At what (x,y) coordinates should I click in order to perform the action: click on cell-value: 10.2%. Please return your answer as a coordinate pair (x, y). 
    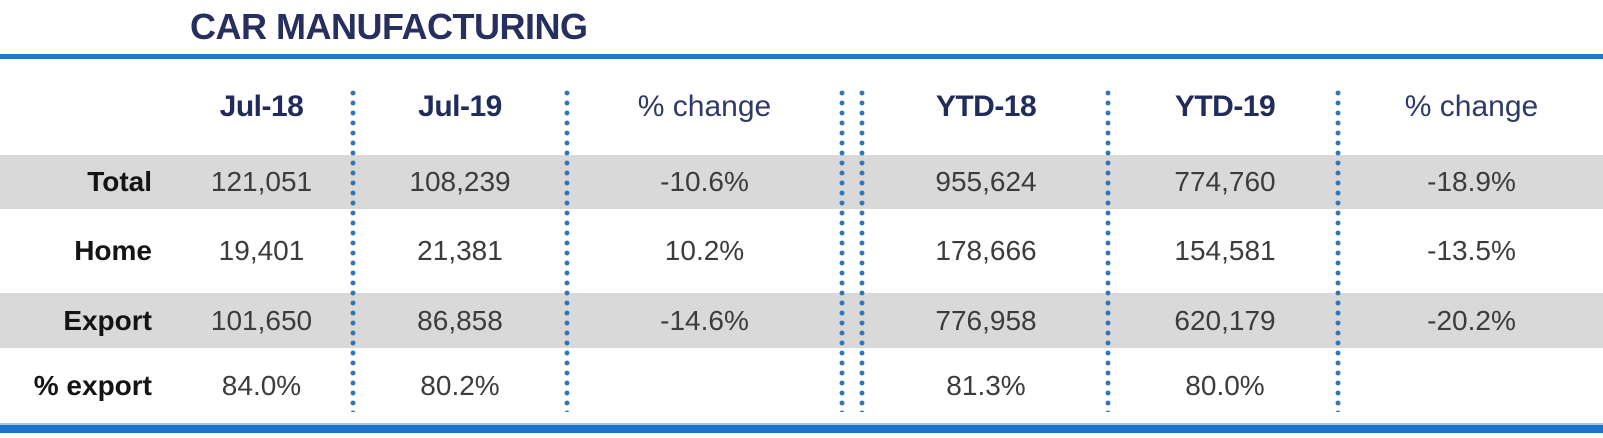
    Looking at the image, I should click on (704, 250).